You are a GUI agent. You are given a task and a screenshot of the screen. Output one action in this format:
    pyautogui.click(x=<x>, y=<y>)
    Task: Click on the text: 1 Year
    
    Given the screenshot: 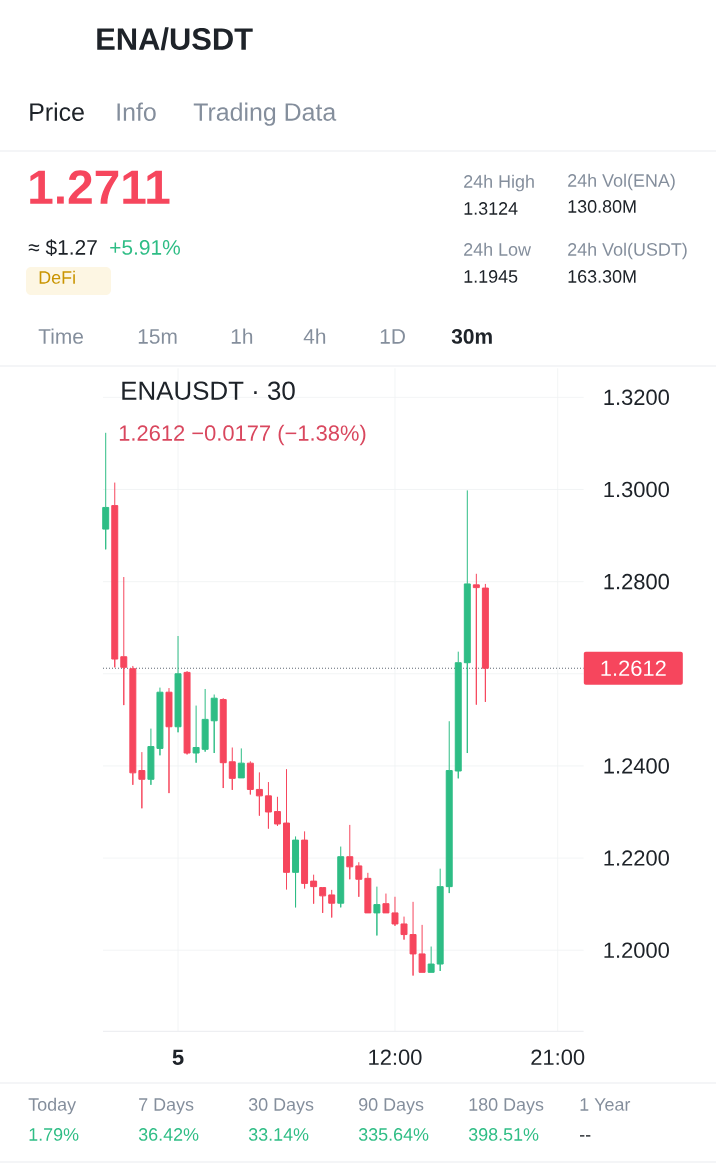 What is the action you would take?
    pyautogui.click(x=605, y=1104)
    